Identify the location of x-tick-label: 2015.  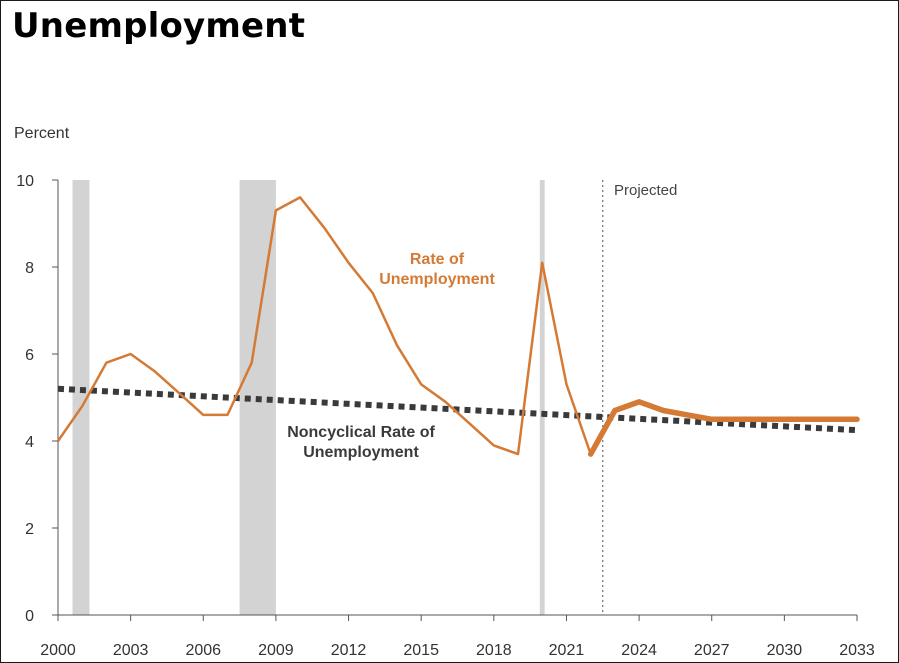
(421, 650).